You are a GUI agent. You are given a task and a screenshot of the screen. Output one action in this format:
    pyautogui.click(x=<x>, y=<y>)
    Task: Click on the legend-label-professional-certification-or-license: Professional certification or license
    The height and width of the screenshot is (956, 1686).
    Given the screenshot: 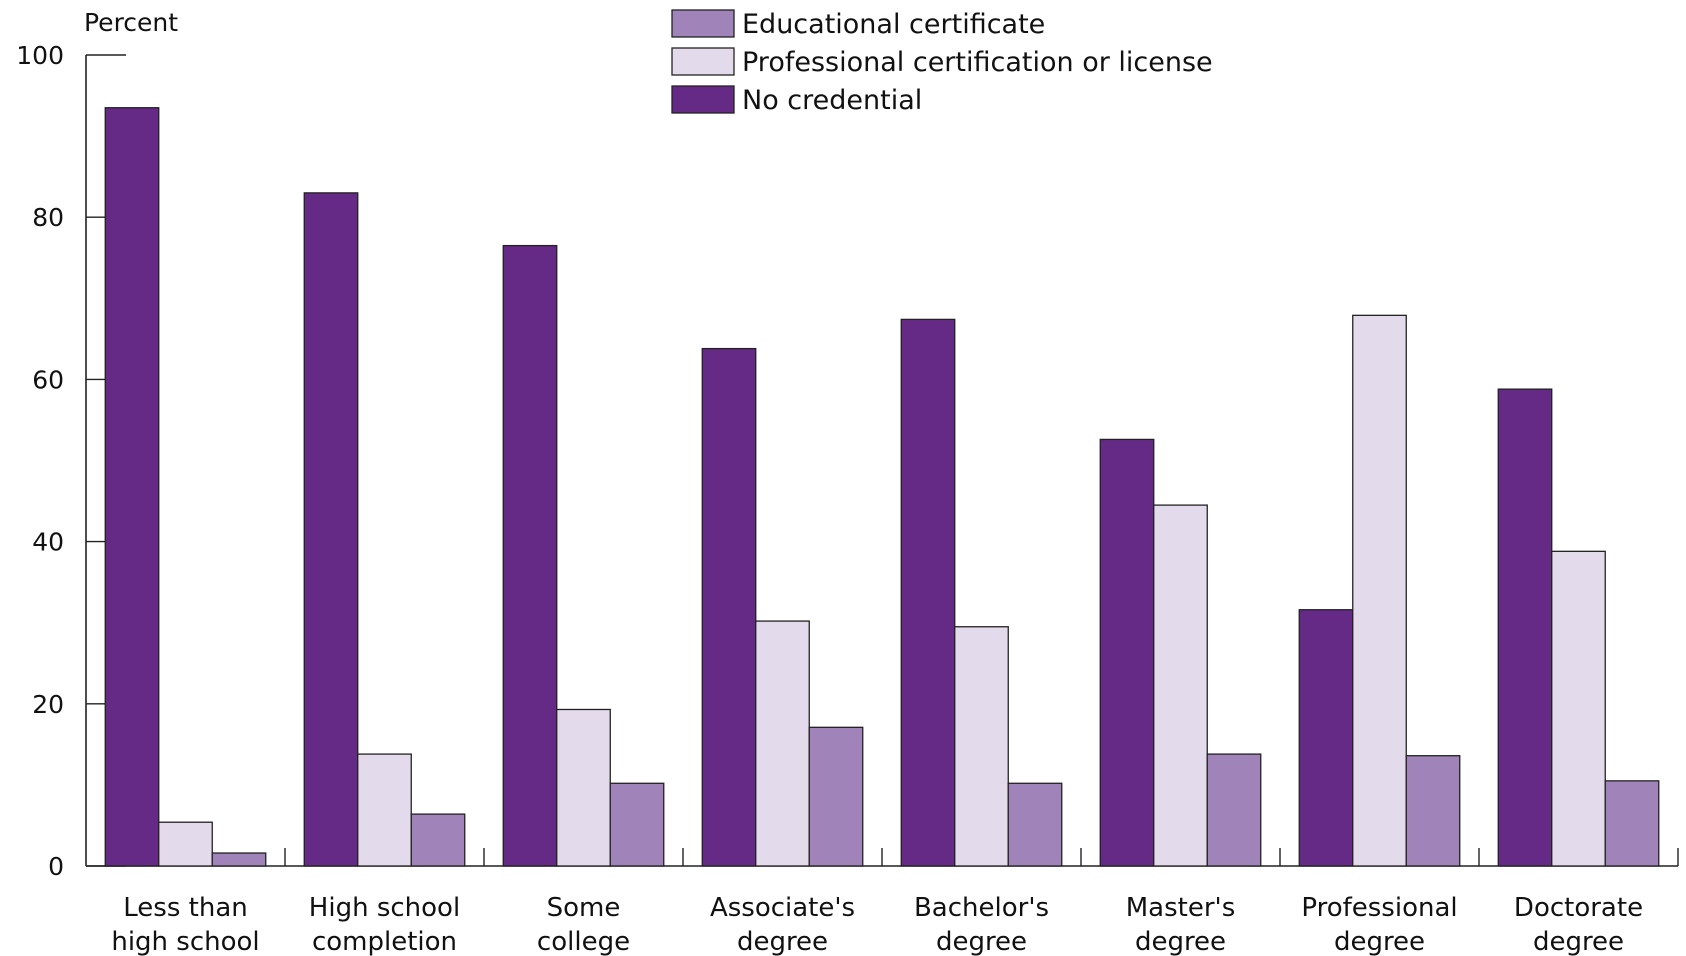 What is the action you would take?
    pyautogui.click(x=977, y=62)
    